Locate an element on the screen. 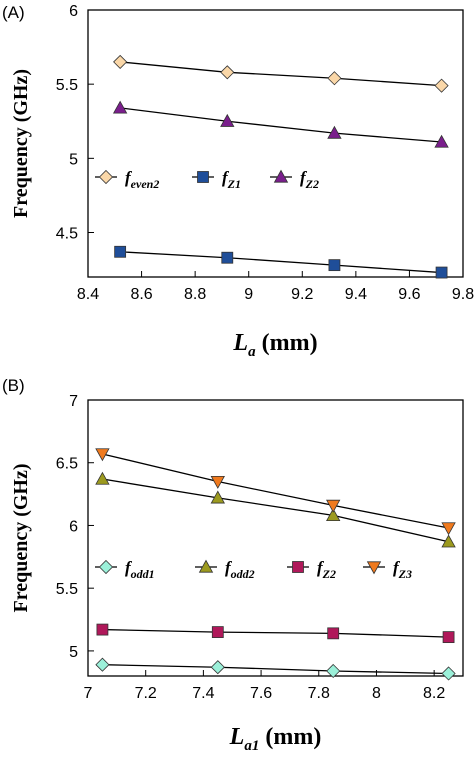 Image resolution: width=474 pixels, height=759 pixels. legend: fodd1 fodd2 fZ2 fZ3 is located at coordinates (253, 569).